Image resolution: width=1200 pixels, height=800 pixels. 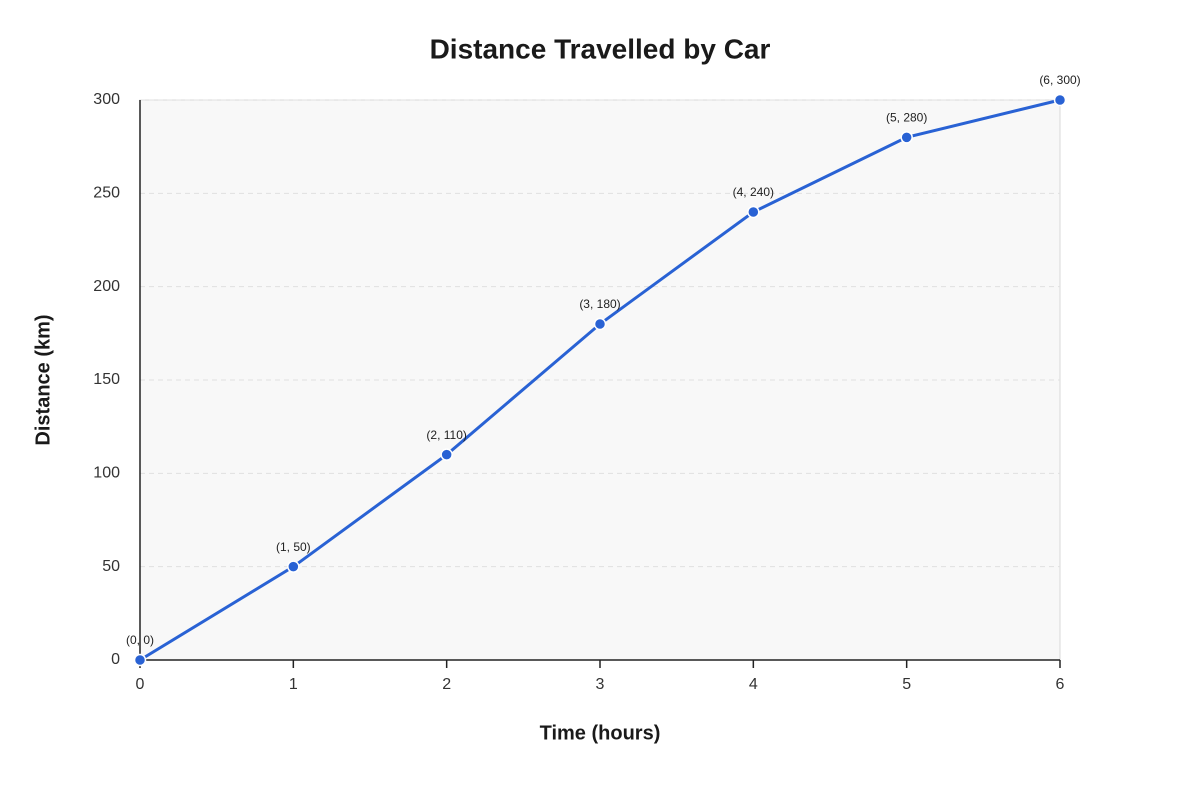 What do you see at coordinates (1060, 684) in the screenshot?
I see `x-tick-label: 6` at bounding box center [1060, 684].